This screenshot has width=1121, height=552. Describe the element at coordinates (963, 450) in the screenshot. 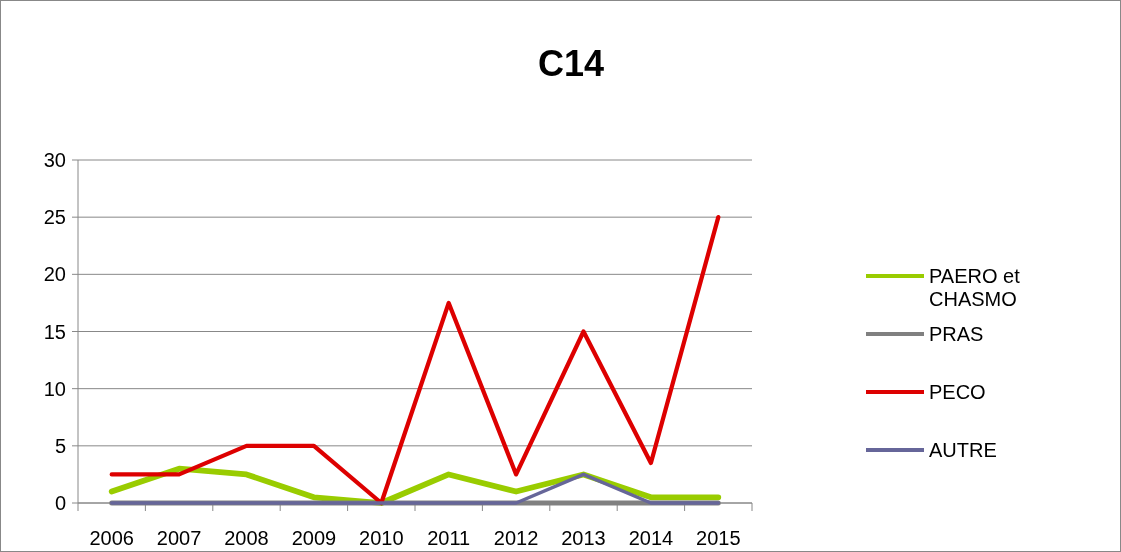

I see `legend-label: AUTRE` at that location.